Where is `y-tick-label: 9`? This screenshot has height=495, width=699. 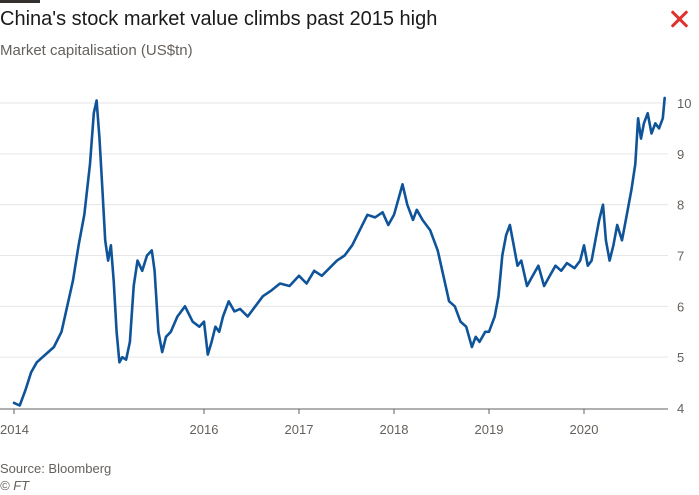
y-tick-label: 9 is located at coordinates (680, 154).